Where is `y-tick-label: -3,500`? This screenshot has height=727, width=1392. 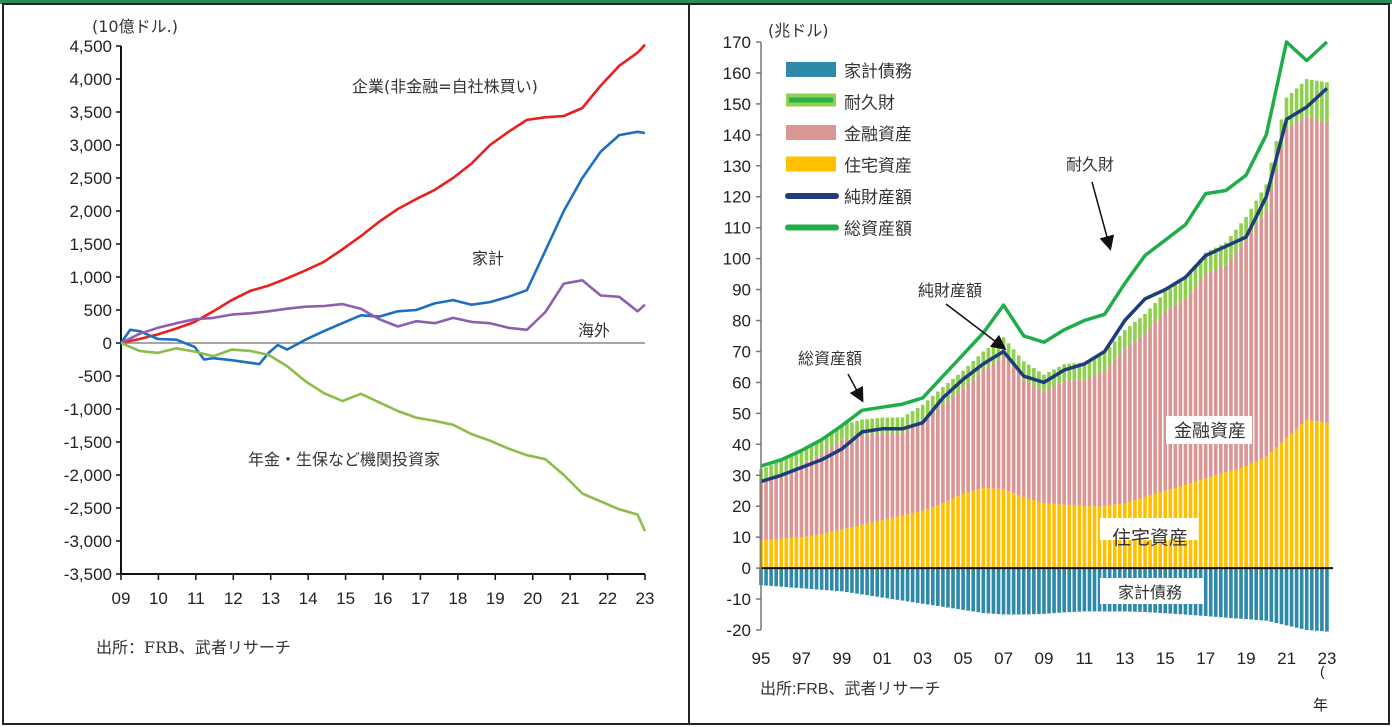
y-tick-label: -3,500 is located at coordinates (88, 574).